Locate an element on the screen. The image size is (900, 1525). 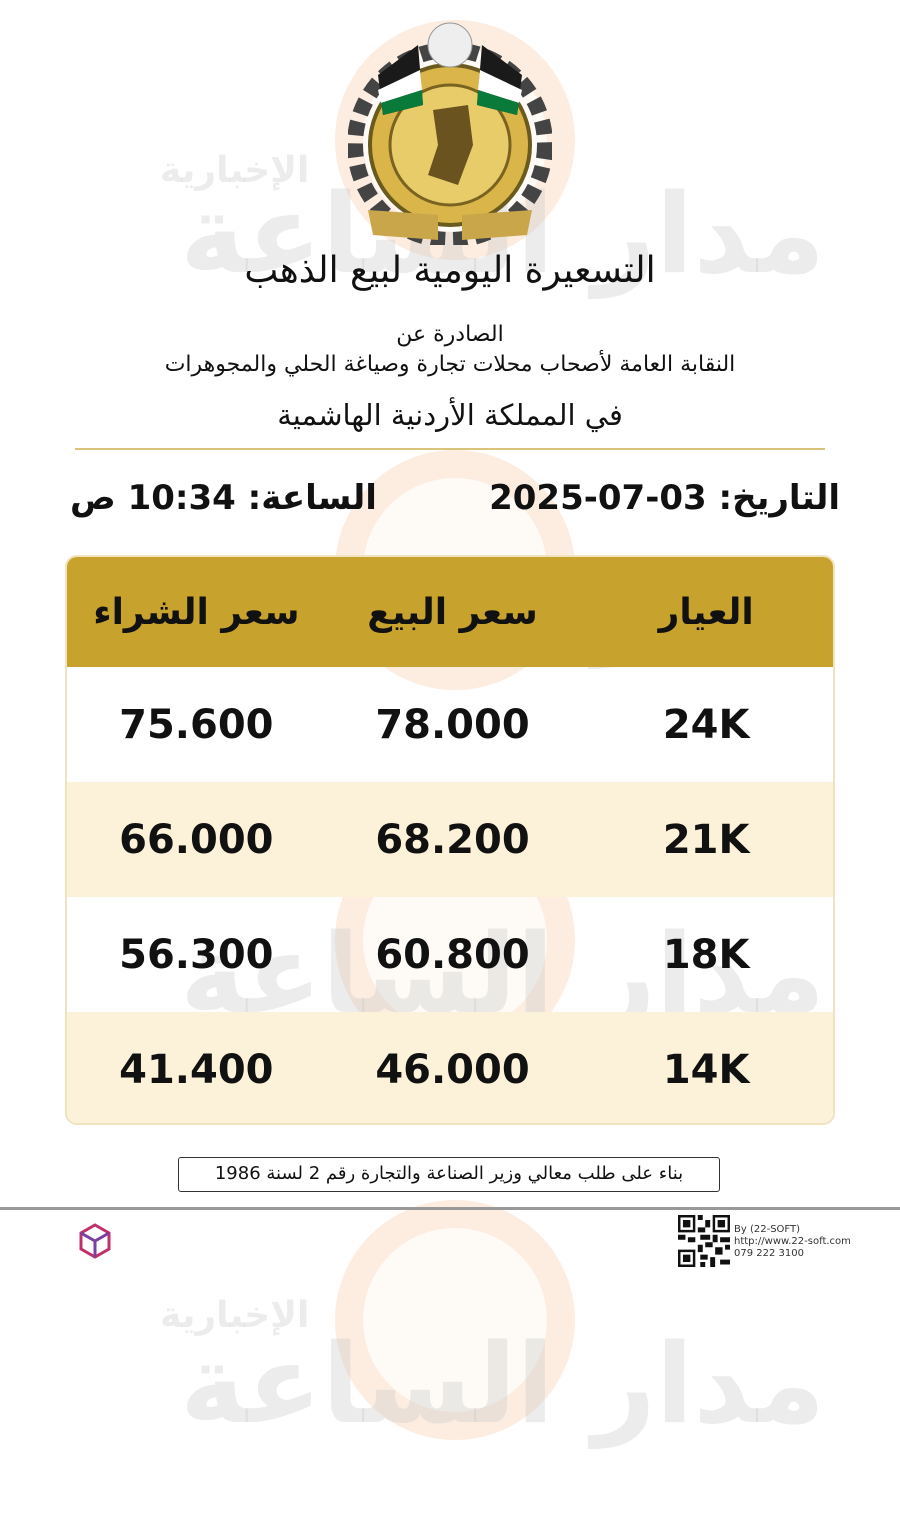
union-logo is located at coordinates (450, 133).